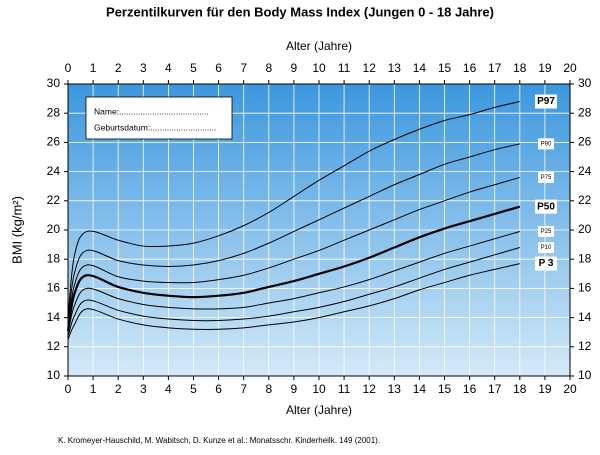 This screenshot has width=600, height=455. I want to click on form-box, so click(159, 118).